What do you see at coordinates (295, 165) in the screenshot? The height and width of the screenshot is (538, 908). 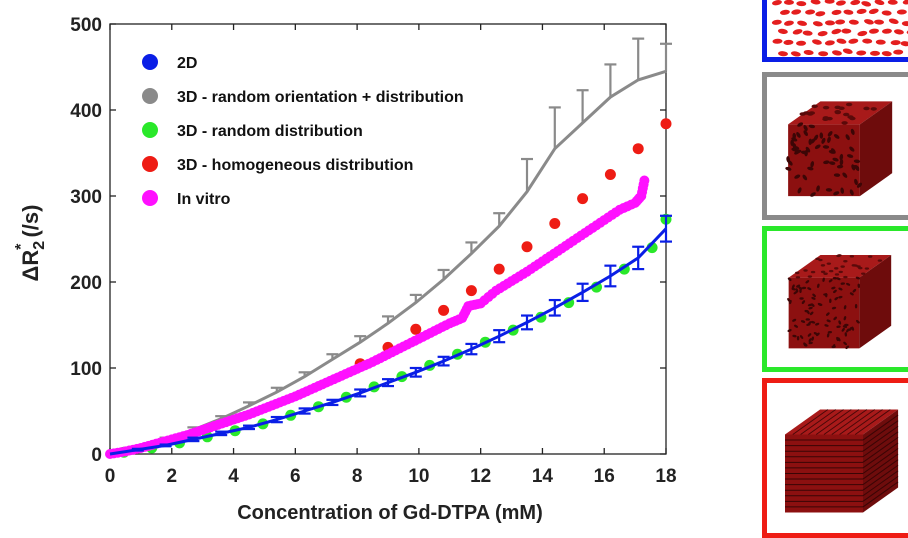 I see `legend-label: 3D - homogeneous distribution` at bounding box center [295, 165].